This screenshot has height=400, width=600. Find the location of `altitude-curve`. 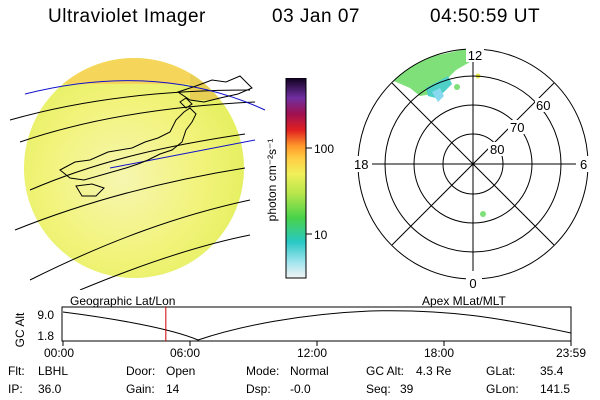

altitude-curve is located at coordinates (317, 325).